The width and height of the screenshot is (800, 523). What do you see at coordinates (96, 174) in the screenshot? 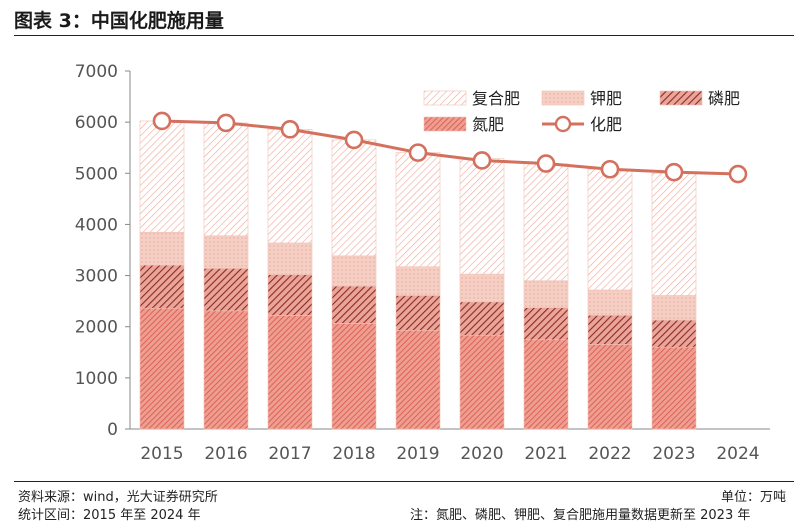
I see `y-tick-label: 5000` at bounding box center [96, 174].